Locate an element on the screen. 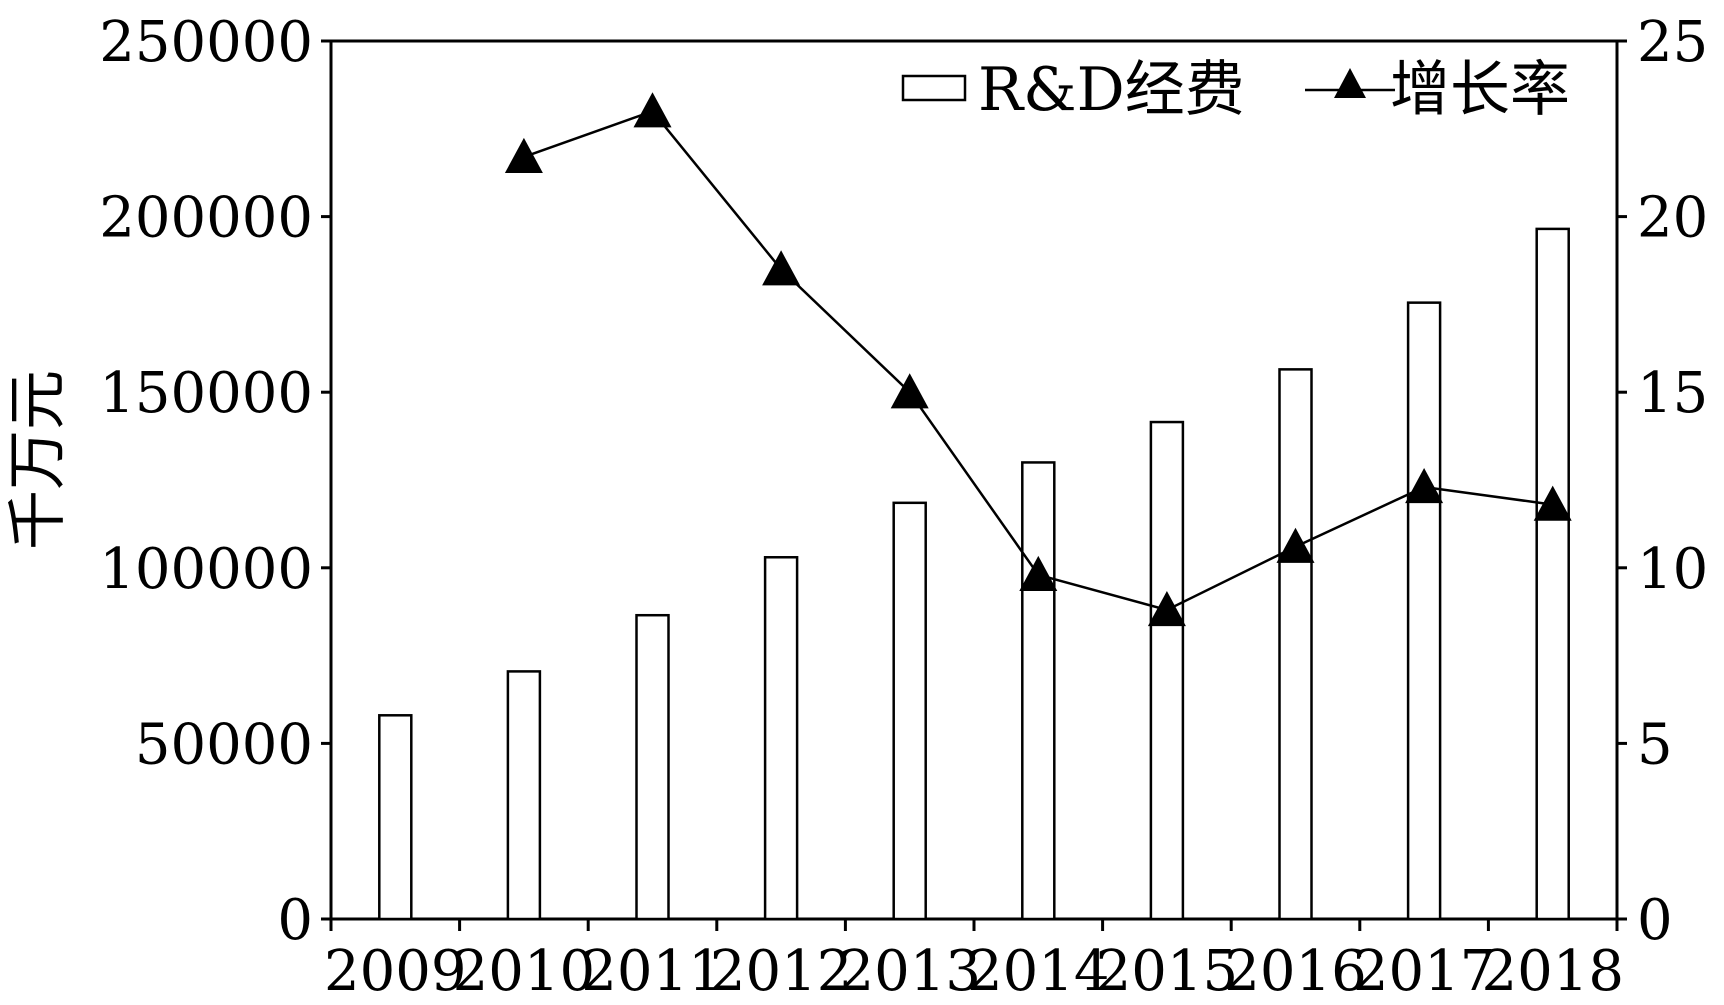 This screenshot has width=1724, height=1005. x-tick-label: 2009 is located at coordinates (395, 971).